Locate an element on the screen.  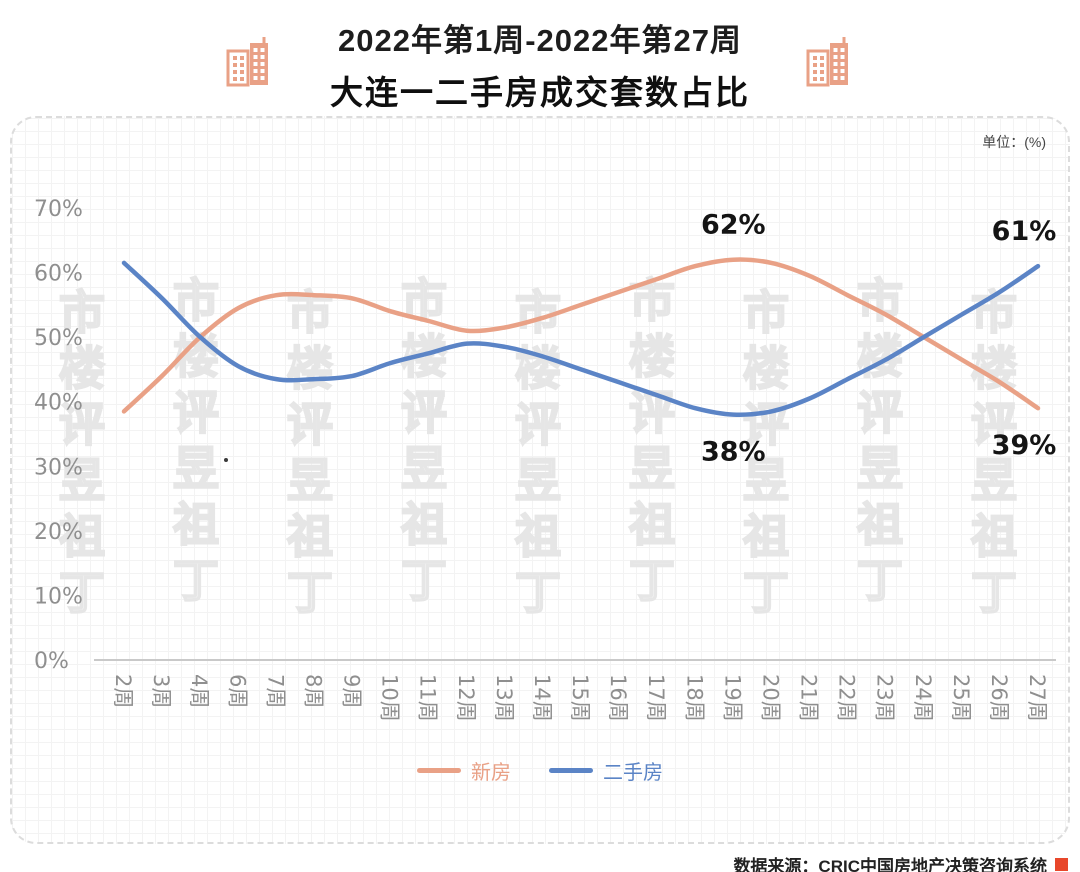
svg-text: 14周 is located at coordinates (542, 698).